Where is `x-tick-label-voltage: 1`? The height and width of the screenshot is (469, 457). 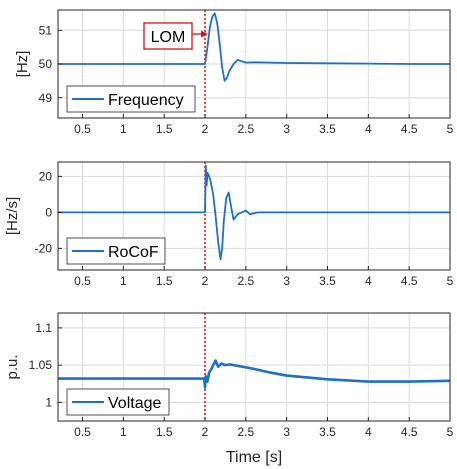 x-tick-label-voltage: 1 is located at coordinates (123, 432).